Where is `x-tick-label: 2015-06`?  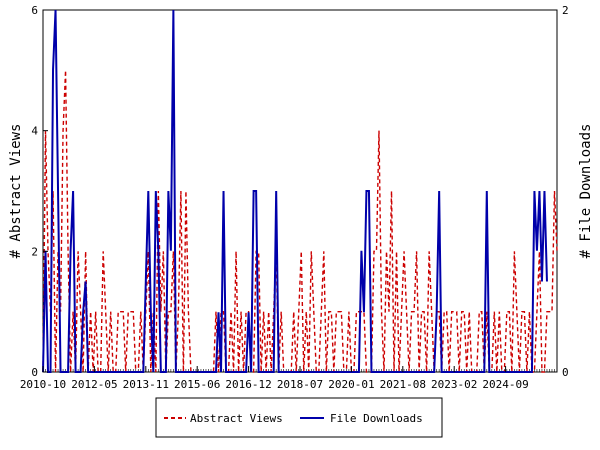
x-tick-label: 2015-06 is located at coordinates (197, 384).